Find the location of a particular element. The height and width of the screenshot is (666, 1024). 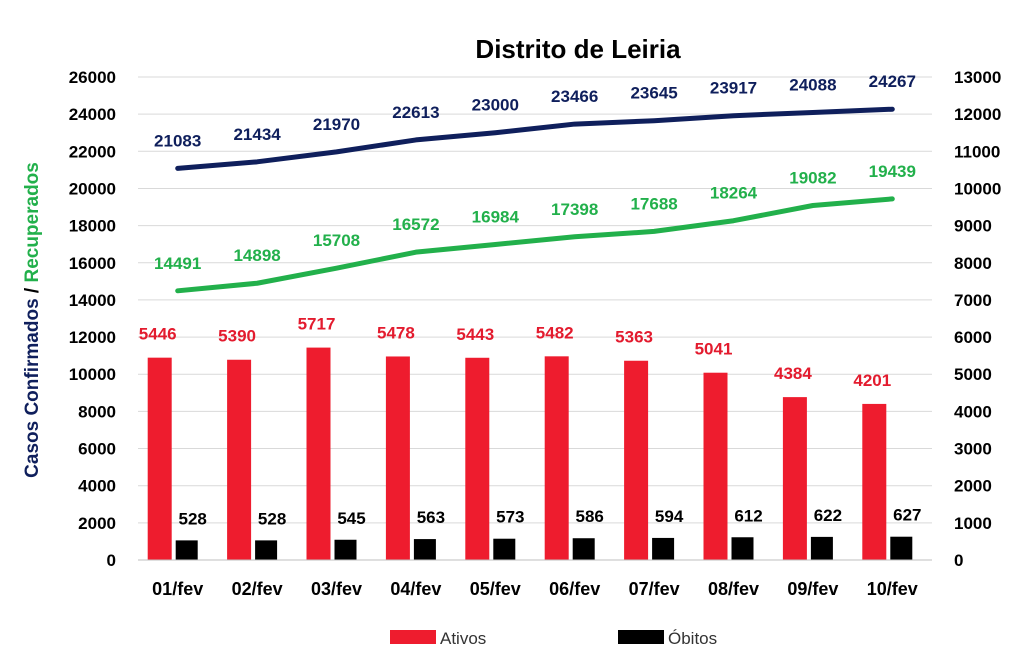

data-label-recuperados: 15708 is located at coordinates (336, 240).